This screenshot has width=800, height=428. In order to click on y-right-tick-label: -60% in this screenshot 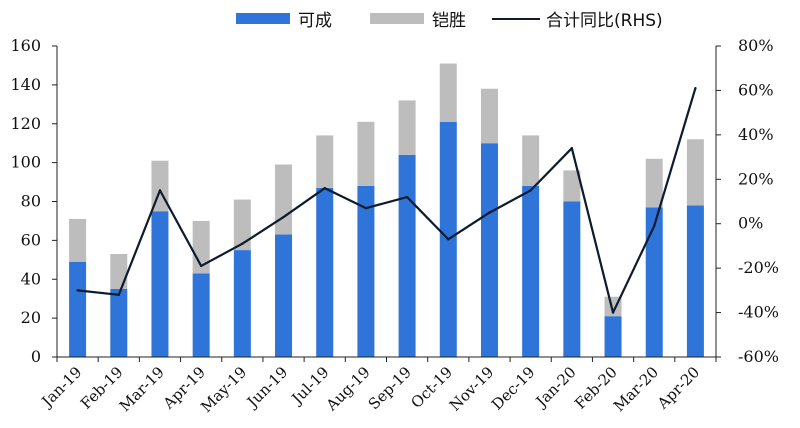, I will do `click(758, 356)`.